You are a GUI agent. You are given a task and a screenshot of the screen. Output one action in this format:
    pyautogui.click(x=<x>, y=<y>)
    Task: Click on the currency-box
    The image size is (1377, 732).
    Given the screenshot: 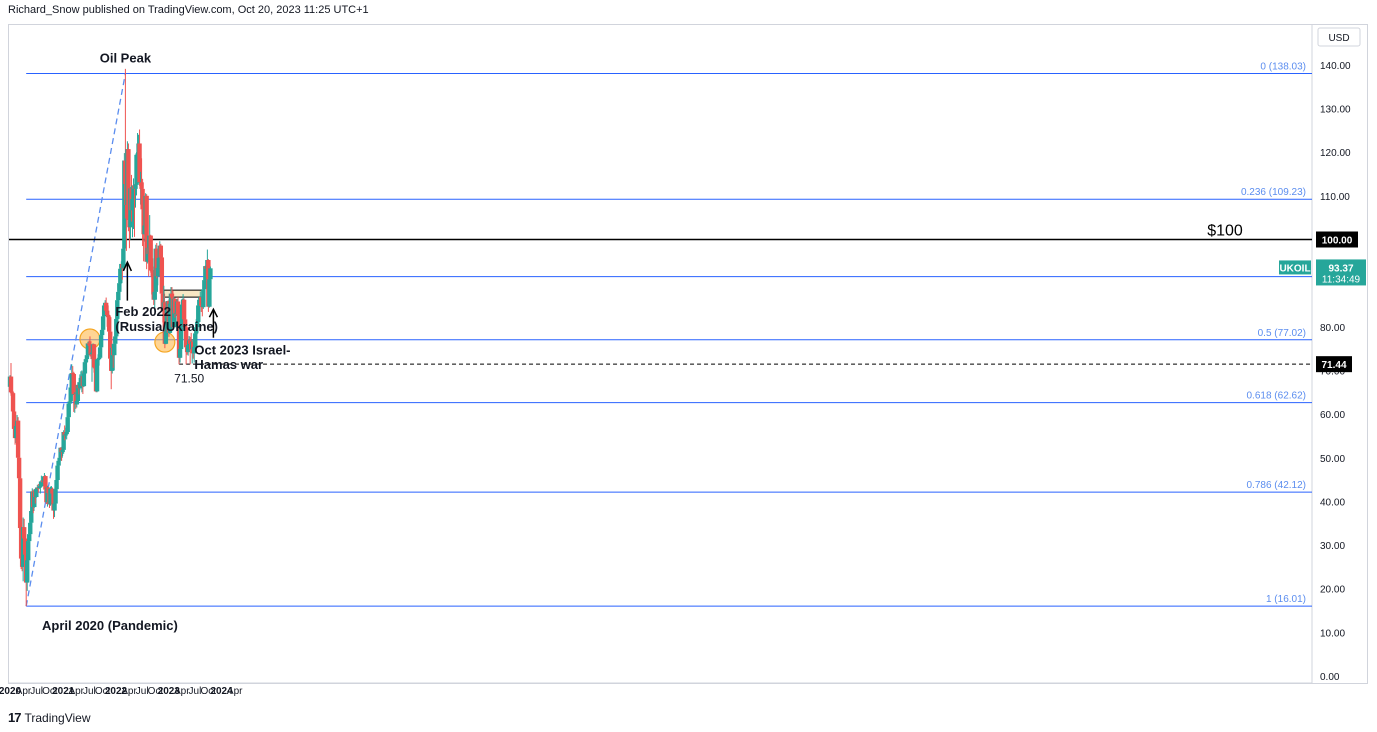 What is the action you would take?
    pyautogui.click(x=1339, y=37)
    